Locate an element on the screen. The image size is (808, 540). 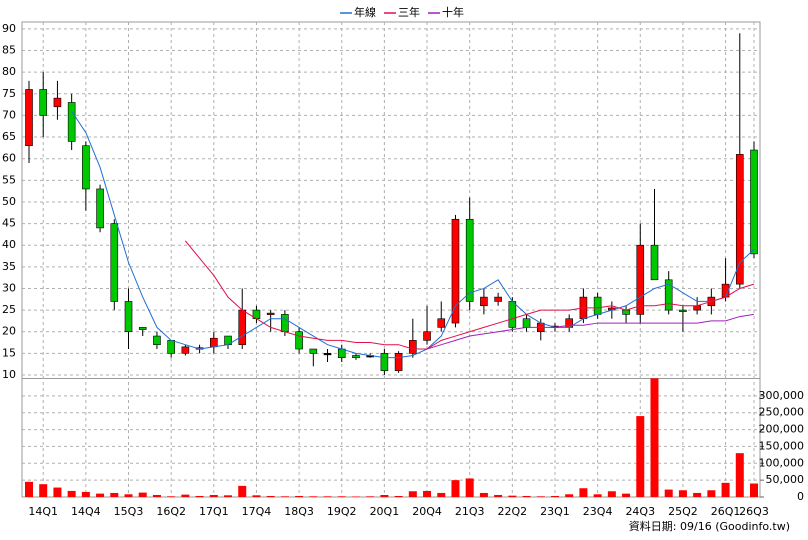
x-tick-label: 22Q2 is located at coordinates (513, 511).